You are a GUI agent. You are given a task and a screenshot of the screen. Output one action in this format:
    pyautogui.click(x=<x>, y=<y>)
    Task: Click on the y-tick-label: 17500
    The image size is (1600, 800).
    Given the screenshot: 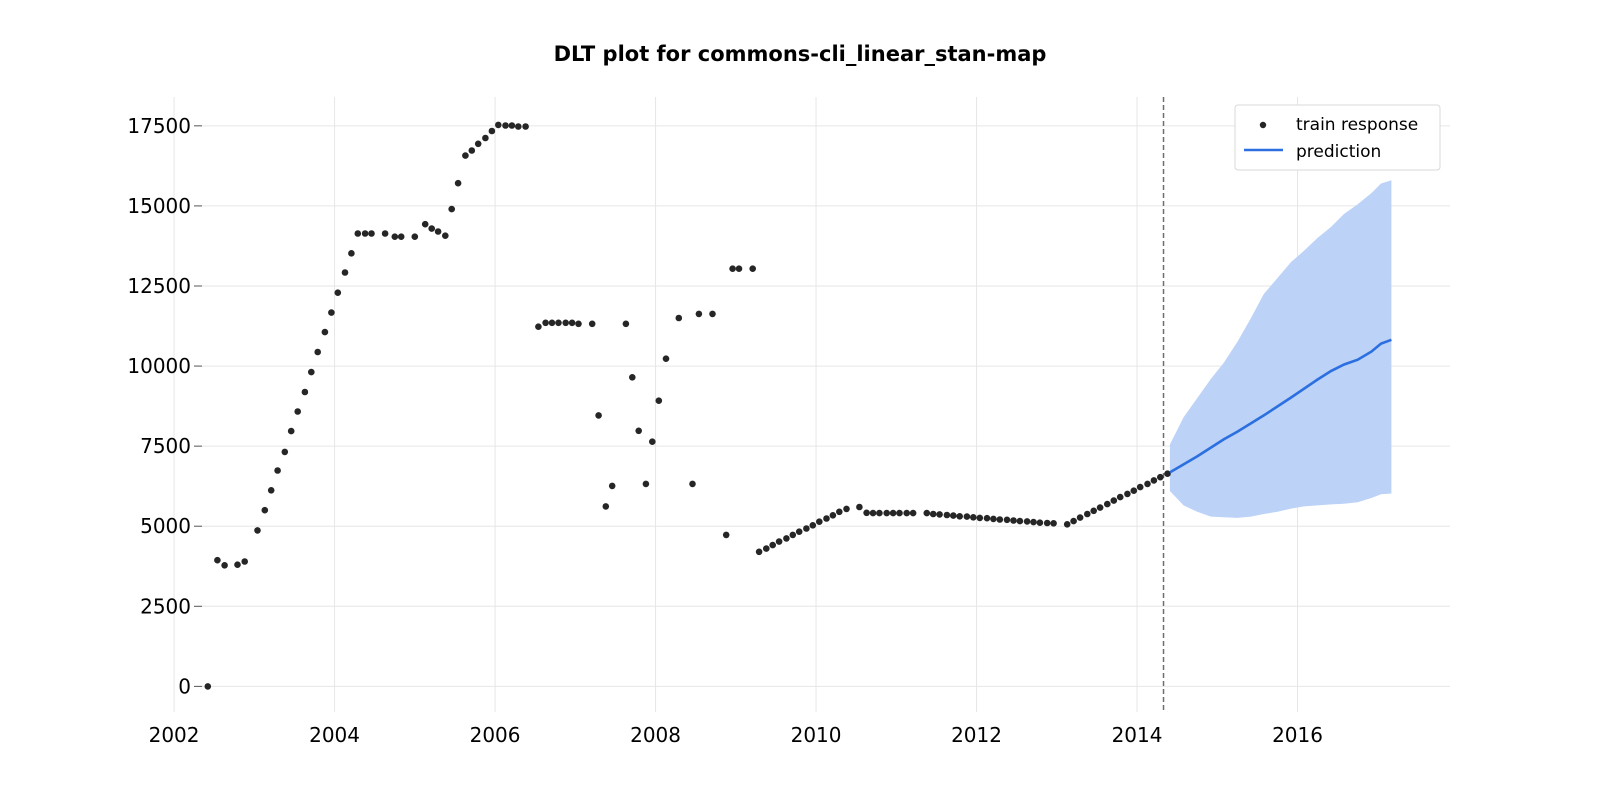 What is the action you would take?
    pyautogui.click(x=159, y=126)
    